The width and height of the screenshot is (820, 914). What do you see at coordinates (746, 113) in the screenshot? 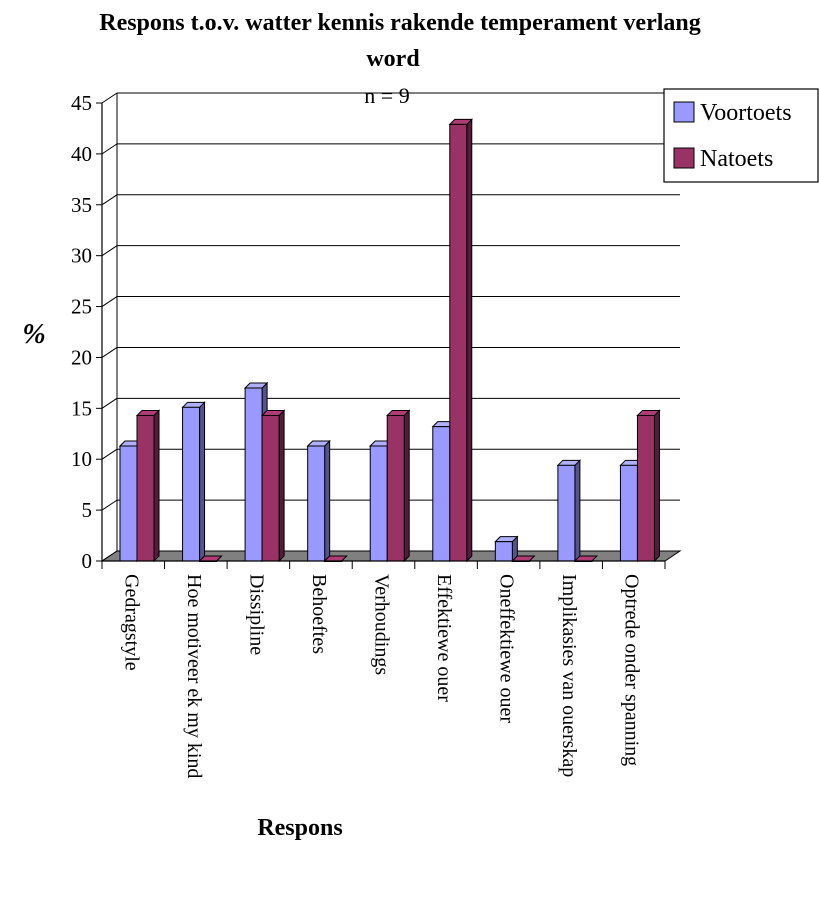
I see `legend-label: Voortoets` at bounding box center [746, 113].